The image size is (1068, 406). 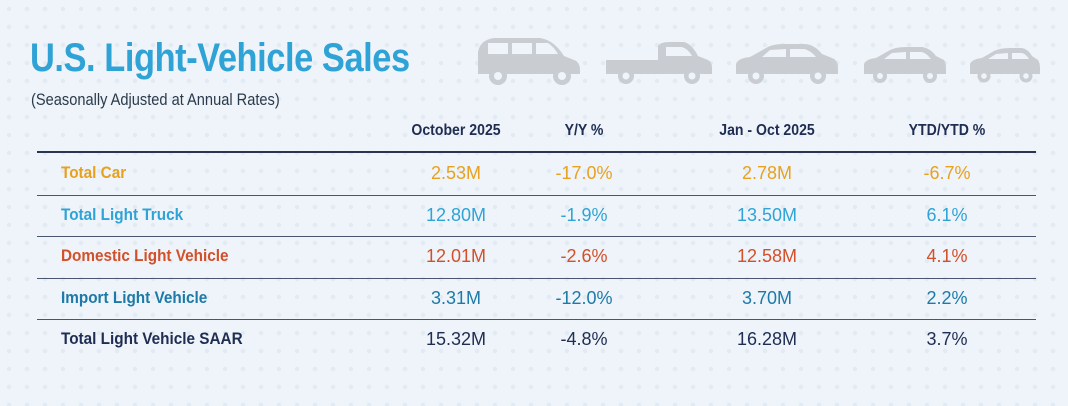 I want to click on vehicle-icons, so click(x=759, y=61).